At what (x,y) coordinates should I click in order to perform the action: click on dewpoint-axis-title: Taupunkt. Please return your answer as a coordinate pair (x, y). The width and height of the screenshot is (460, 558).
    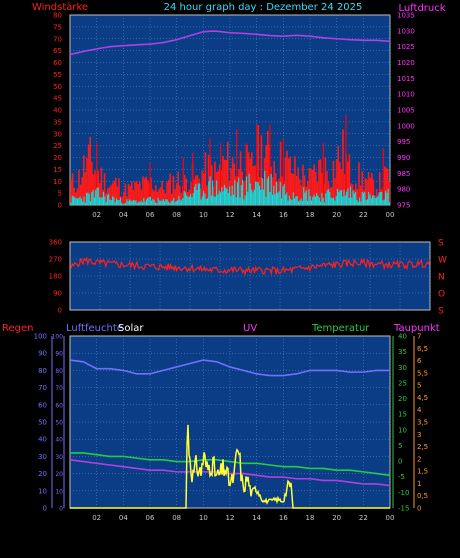
    Looking at the image, I should click on (416, 328).